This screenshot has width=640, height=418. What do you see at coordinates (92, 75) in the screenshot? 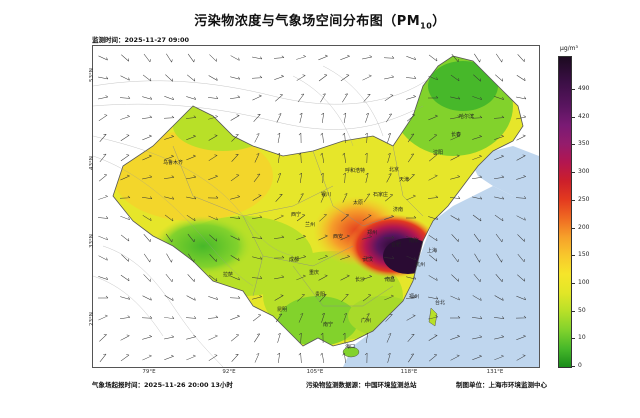
I see `lat-tick: 53°N` at bounding box center [92, 75].